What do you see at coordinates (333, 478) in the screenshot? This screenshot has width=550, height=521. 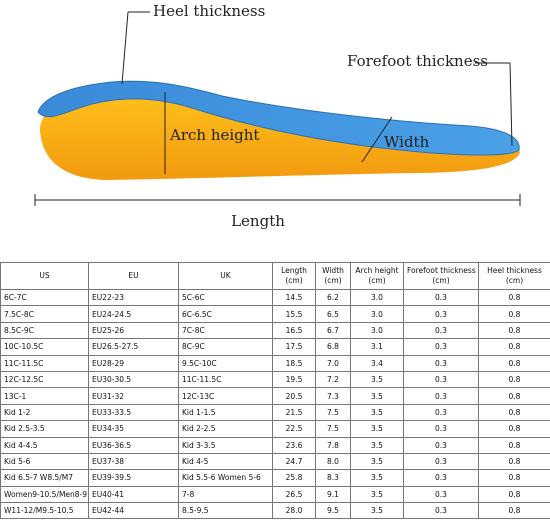 I see `table-cell: 8.3` at bounding box center [333, 478].